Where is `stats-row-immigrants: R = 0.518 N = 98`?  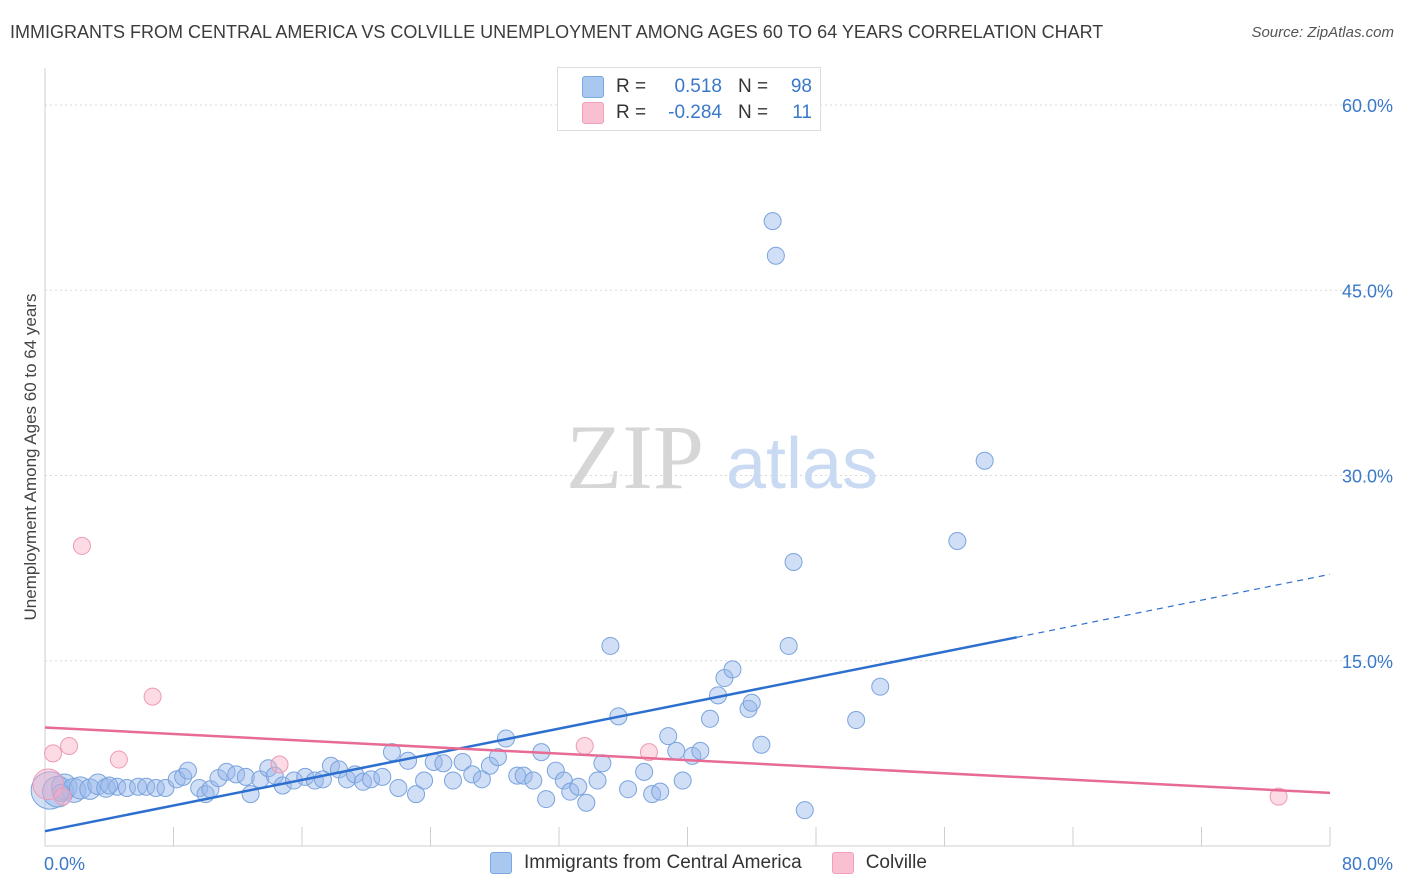
stats-row-immigrants: R = 0.518 N = 98 is located at coordinates (697, 87).